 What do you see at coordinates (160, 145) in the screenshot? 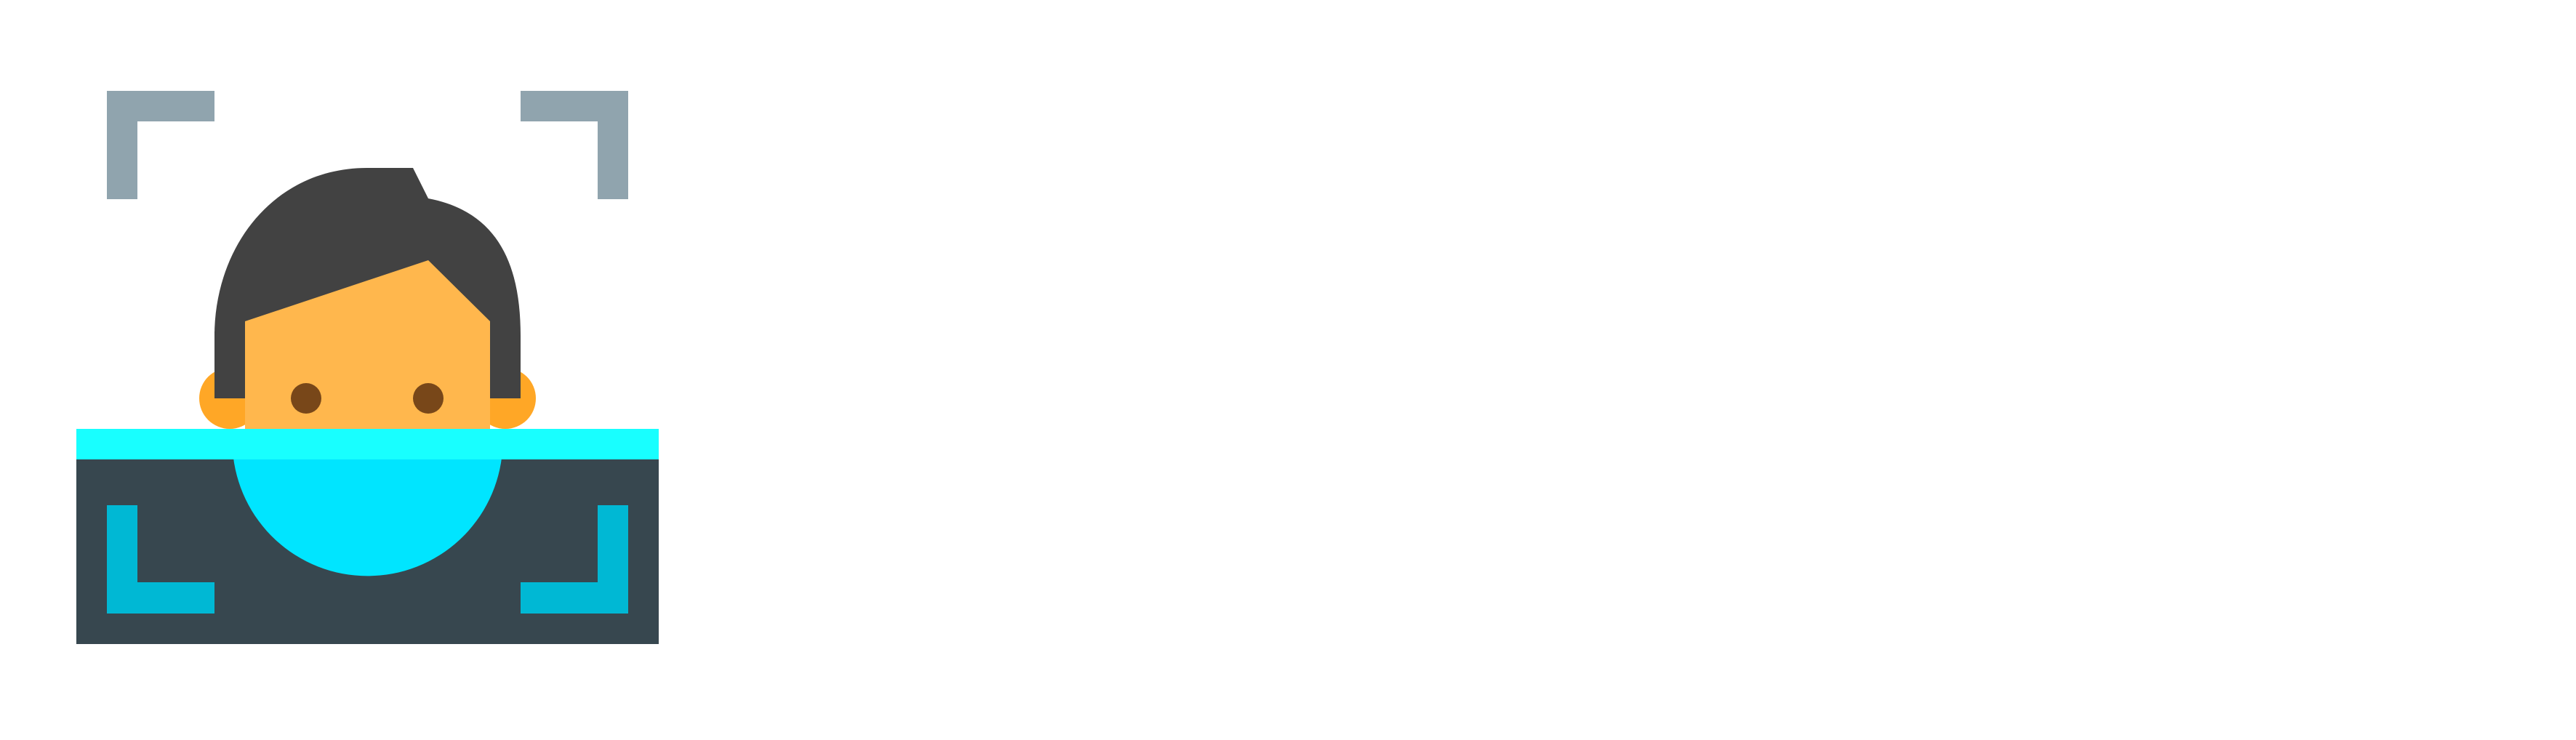
I see `frame-corner-top-left` at bounding box center [160, 145].